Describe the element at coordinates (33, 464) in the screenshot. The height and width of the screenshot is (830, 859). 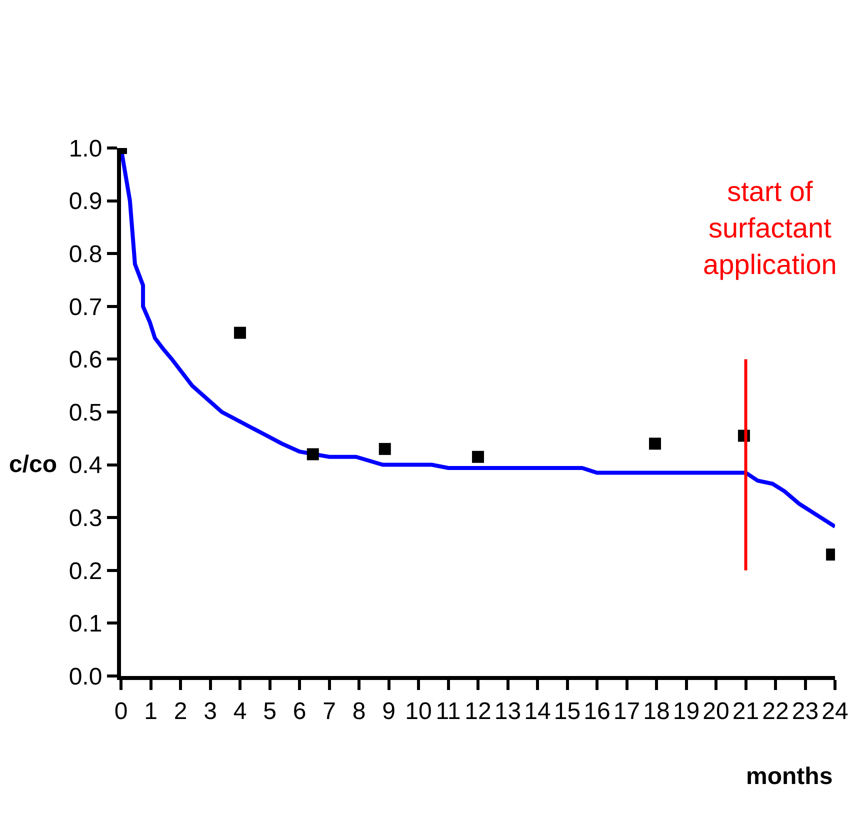
I see `y-axis-title: c/co` at that location.